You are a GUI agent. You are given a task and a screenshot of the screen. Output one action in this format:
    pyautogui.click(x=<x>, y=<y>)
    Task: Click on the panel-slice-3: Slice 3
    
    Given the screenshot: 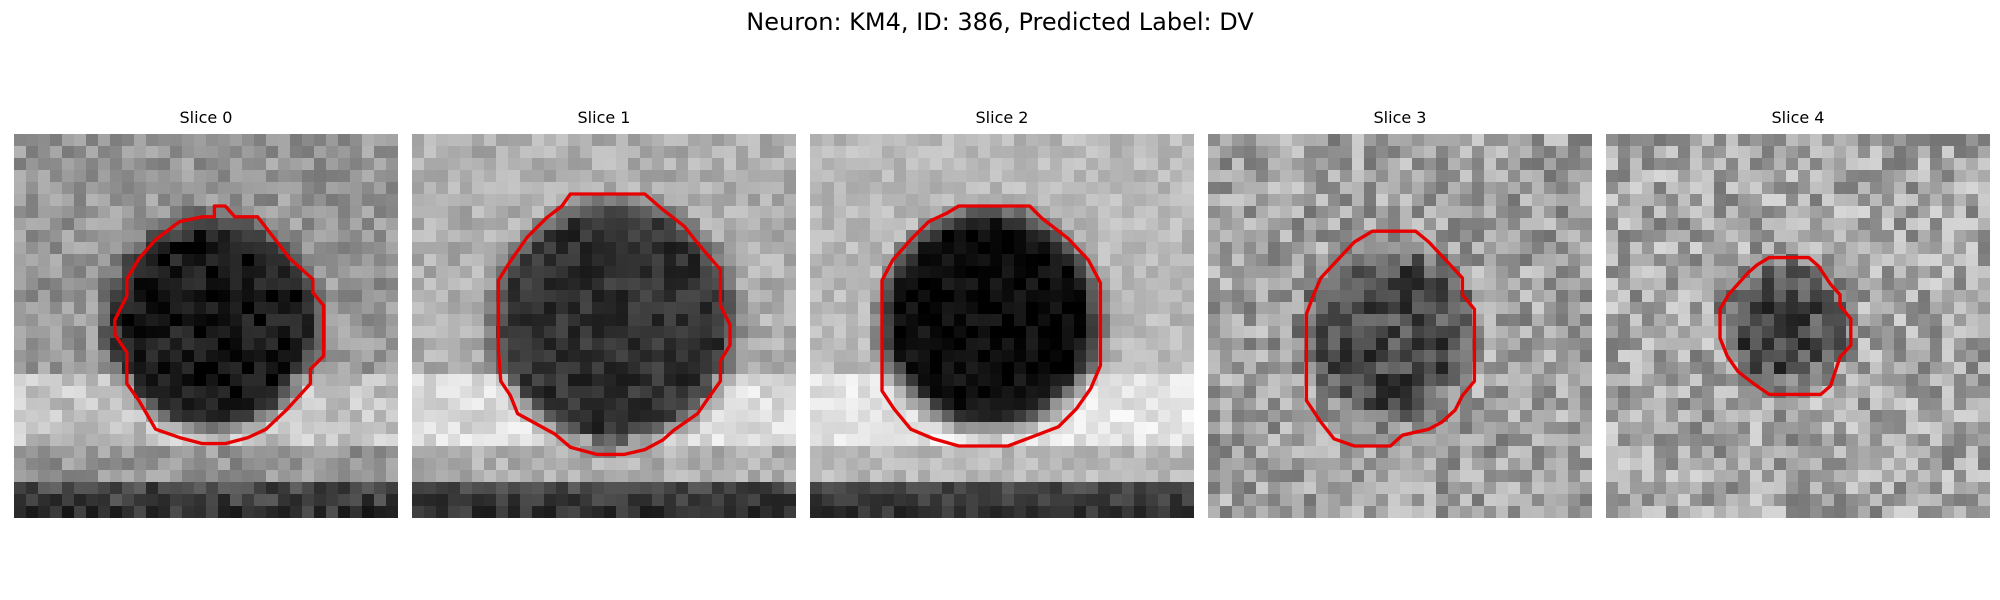 What is the action you would take?
    pyautogui.click(x=1400, y=313)
    